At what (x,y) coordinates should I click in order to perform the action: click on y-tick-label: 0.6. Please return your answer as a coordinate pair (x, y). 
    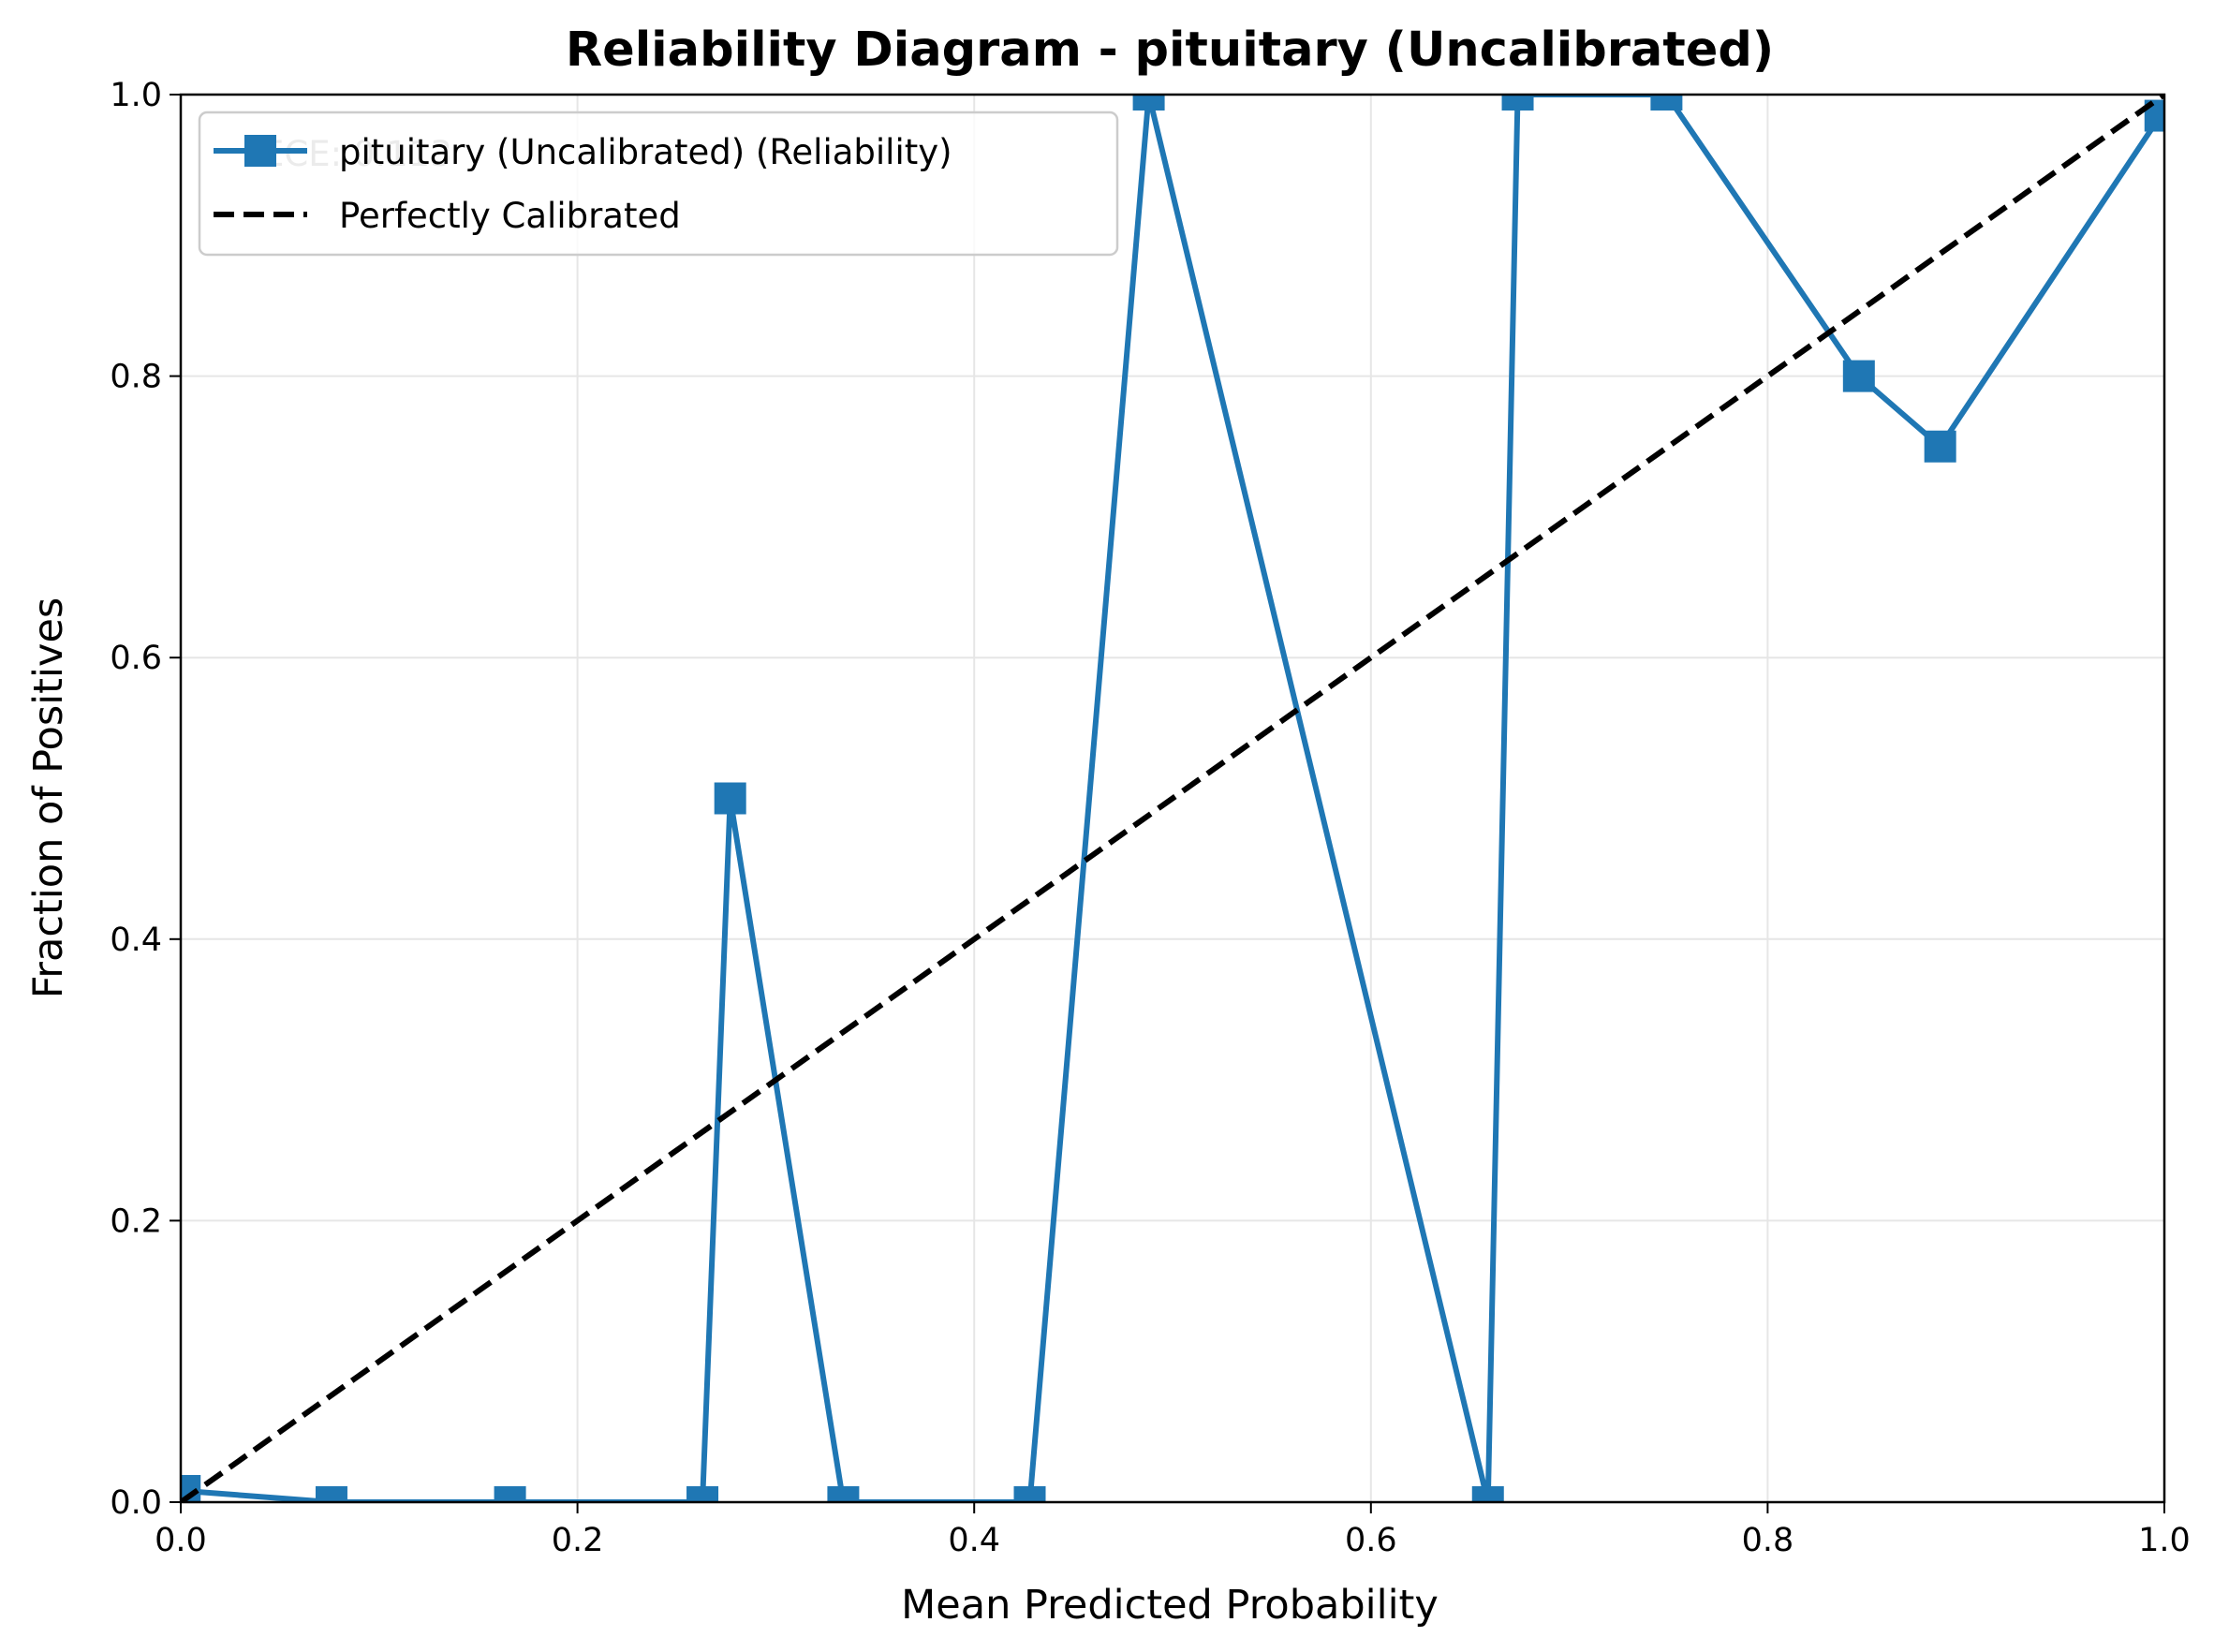
    Looking at the image, I should click on (136, 658).